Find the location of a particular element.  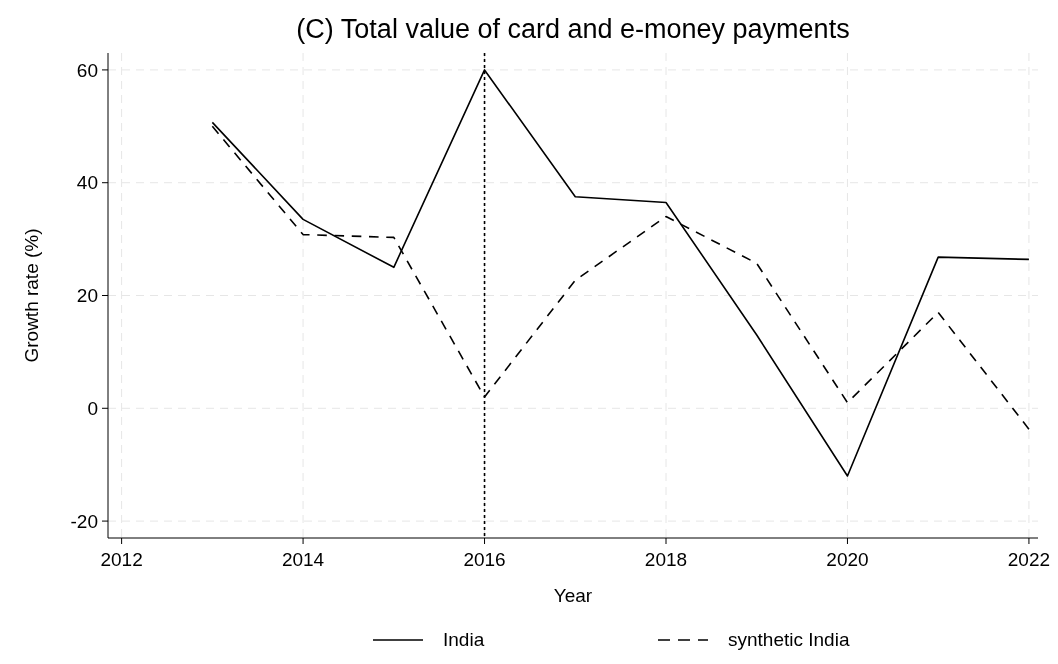

chart-title: (C) Total value of card and e-money payments is located at coordinates (573, 29).